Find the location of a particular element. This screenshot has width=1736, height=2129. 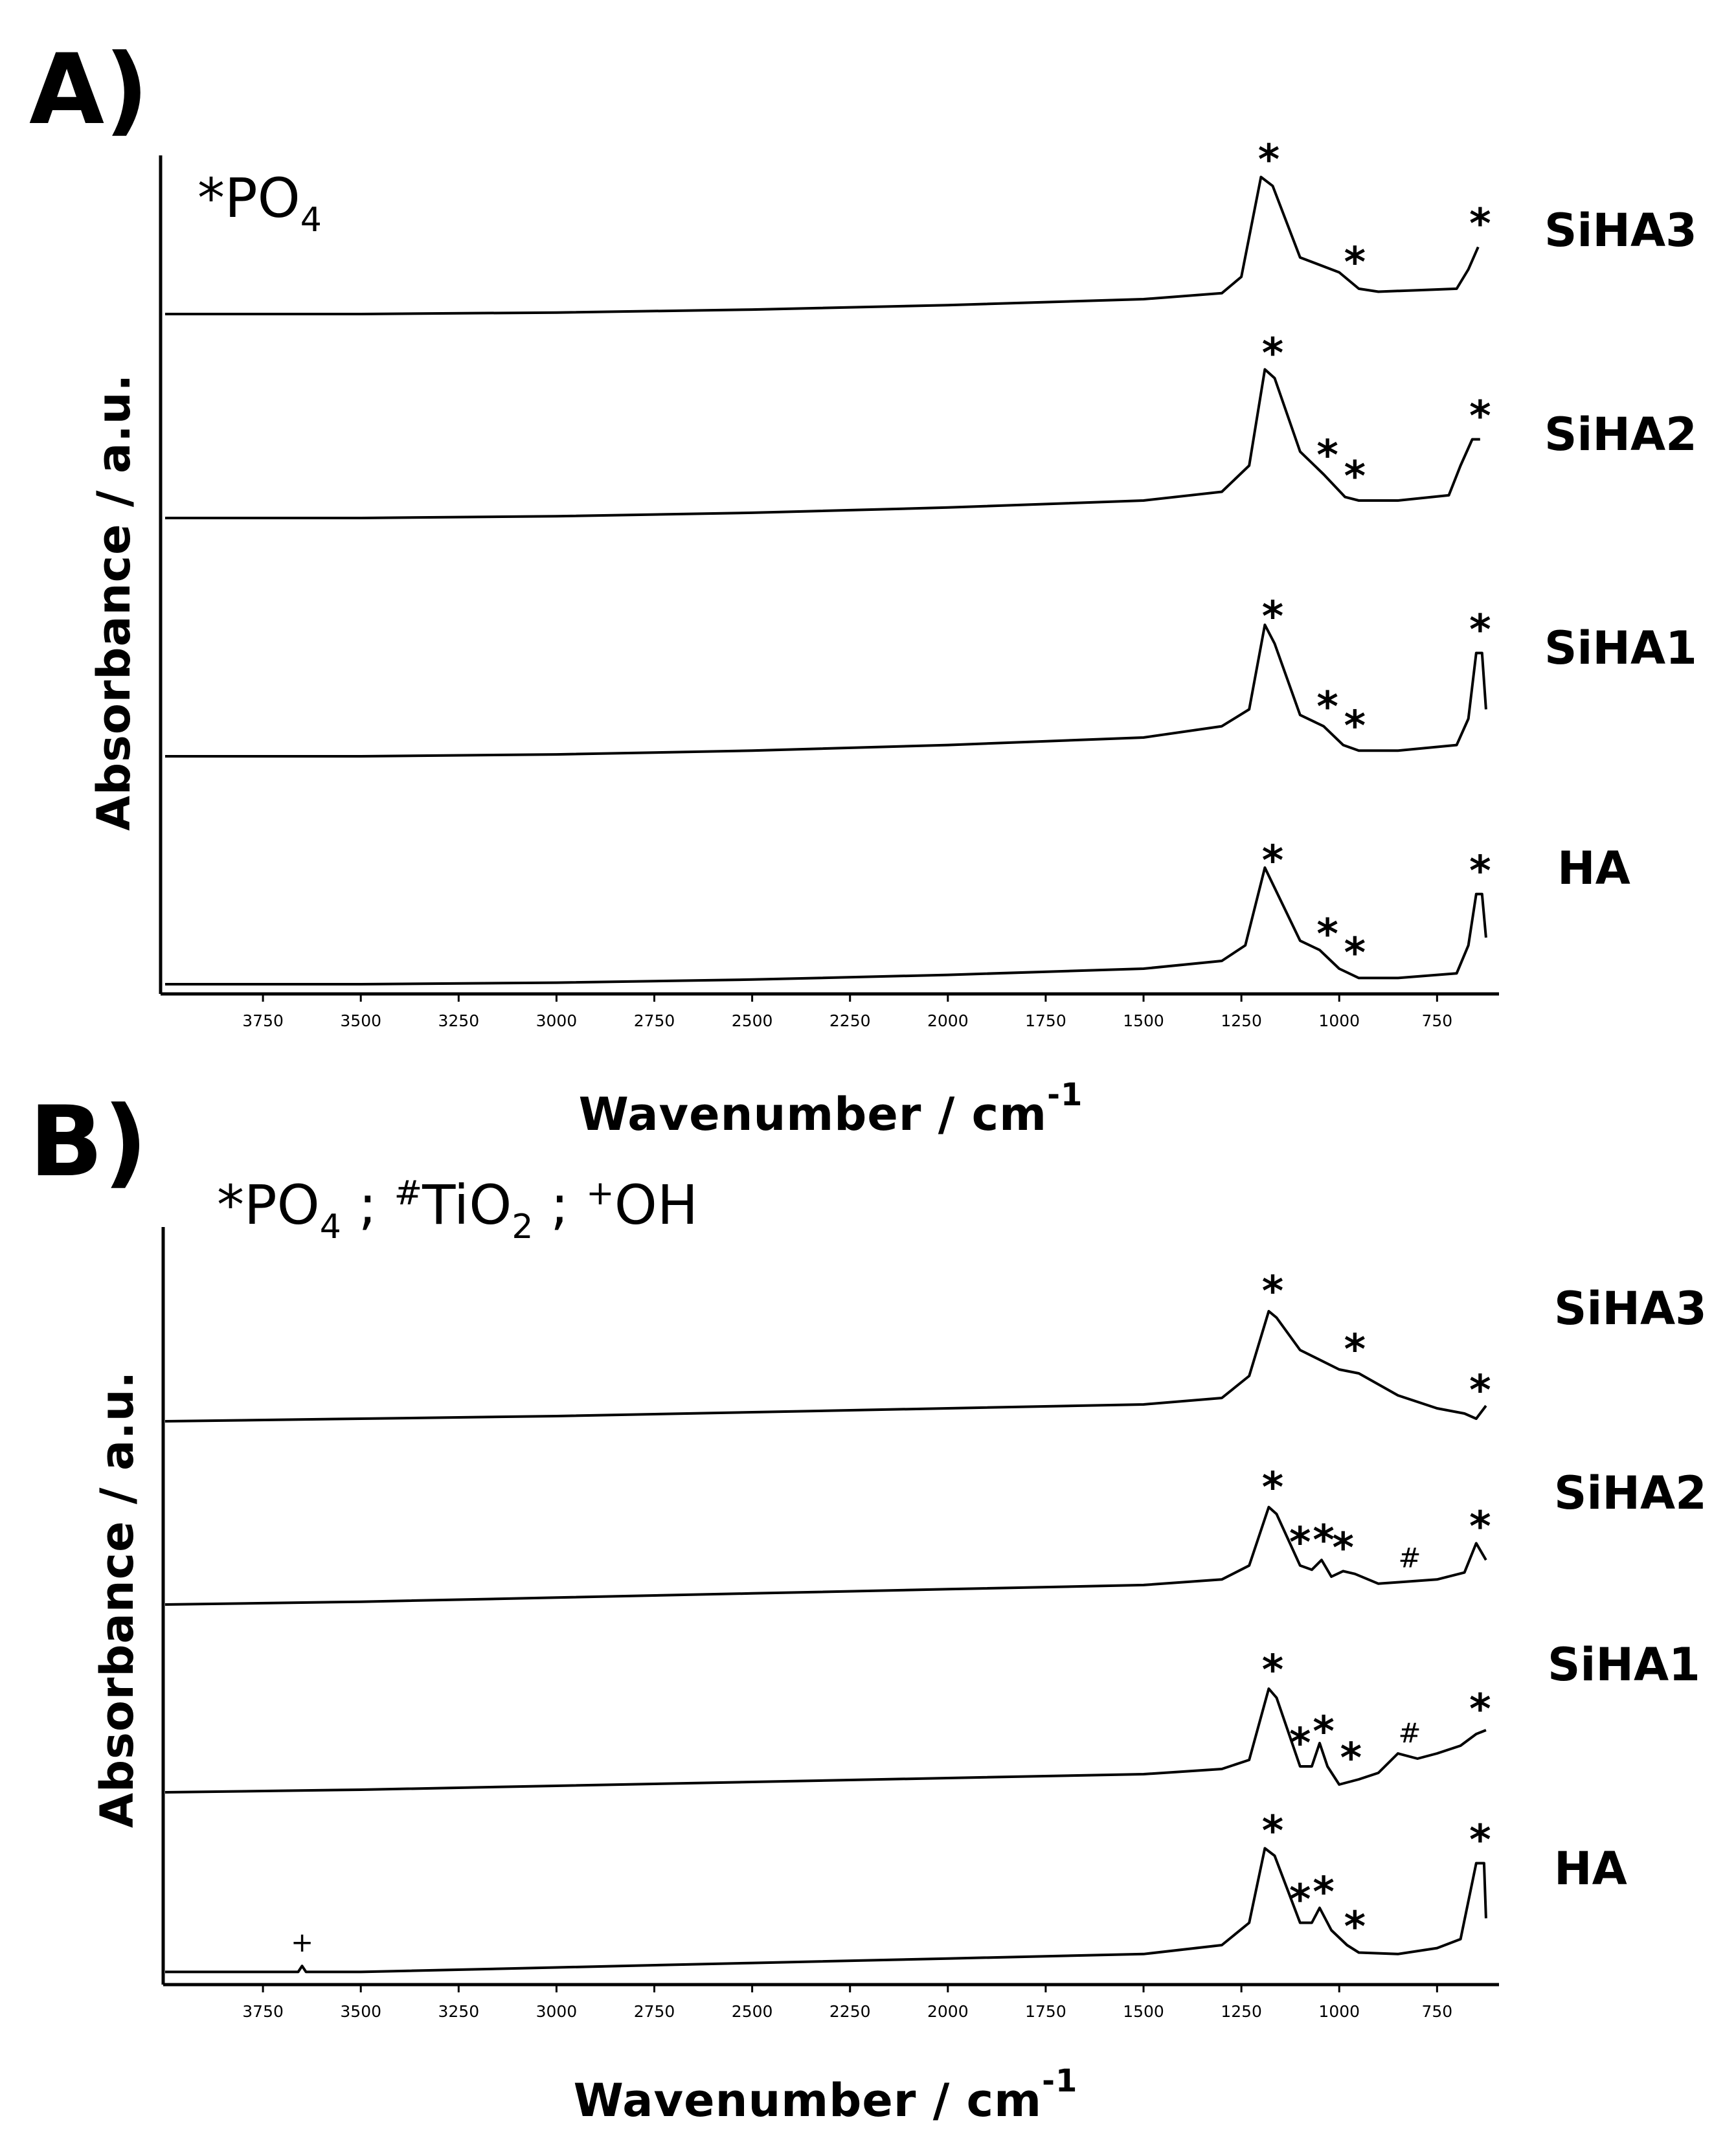

panel-b-y-axis-title: Absorbance / a.u. is located at coordinates (117, 1599).